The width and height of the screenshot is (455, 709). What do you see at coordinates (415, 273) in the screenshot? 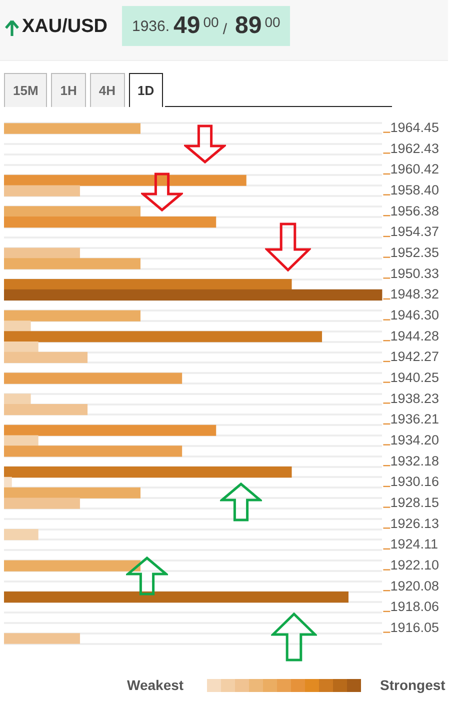
I see `y-tick-label: 1950.33` at bounding box center [415, 273].